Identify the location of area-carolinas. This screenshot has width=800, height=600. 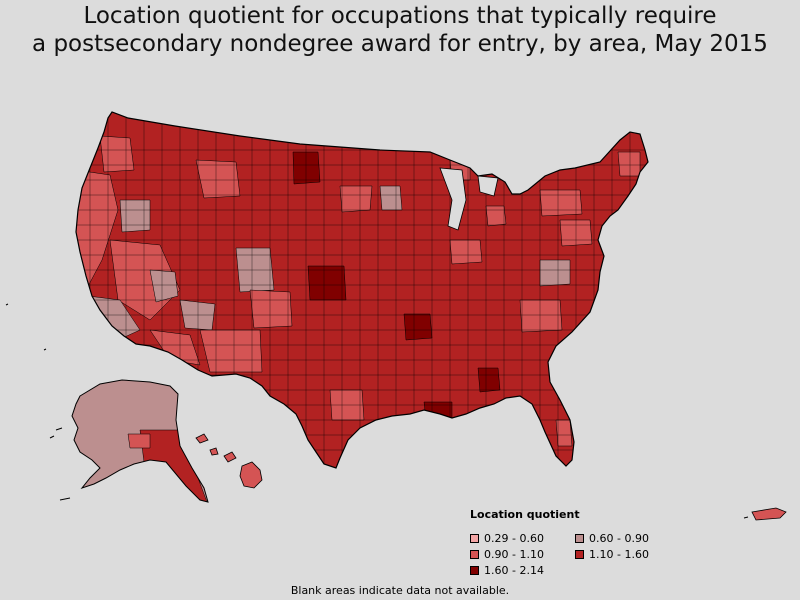
(541, 316).